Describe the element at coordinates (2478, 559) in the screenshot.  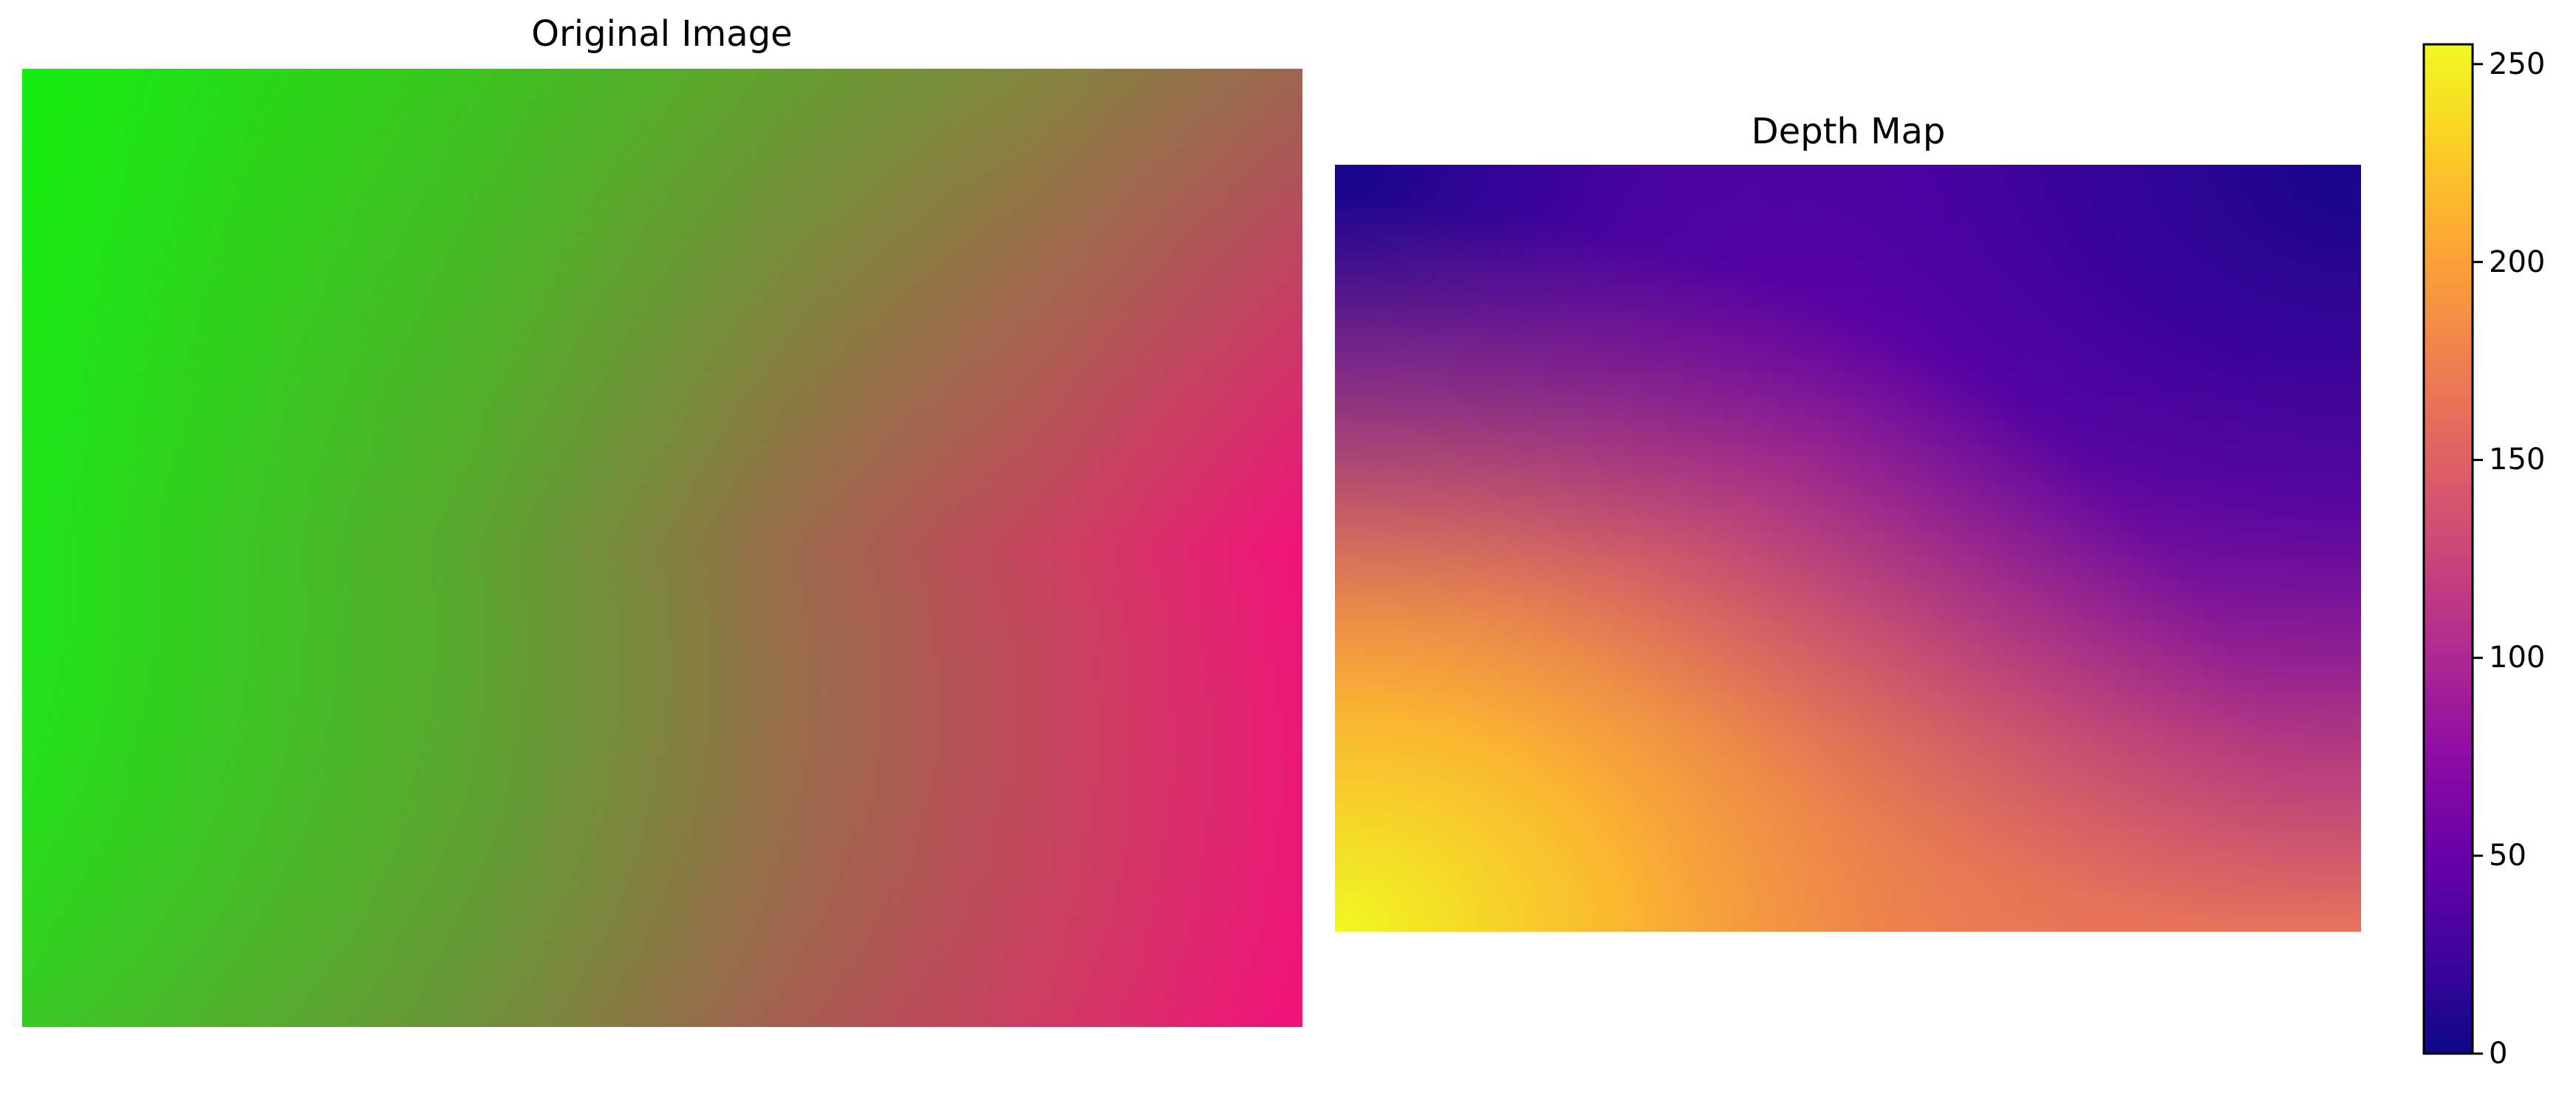
I see `colorbar-ticks` at that location.